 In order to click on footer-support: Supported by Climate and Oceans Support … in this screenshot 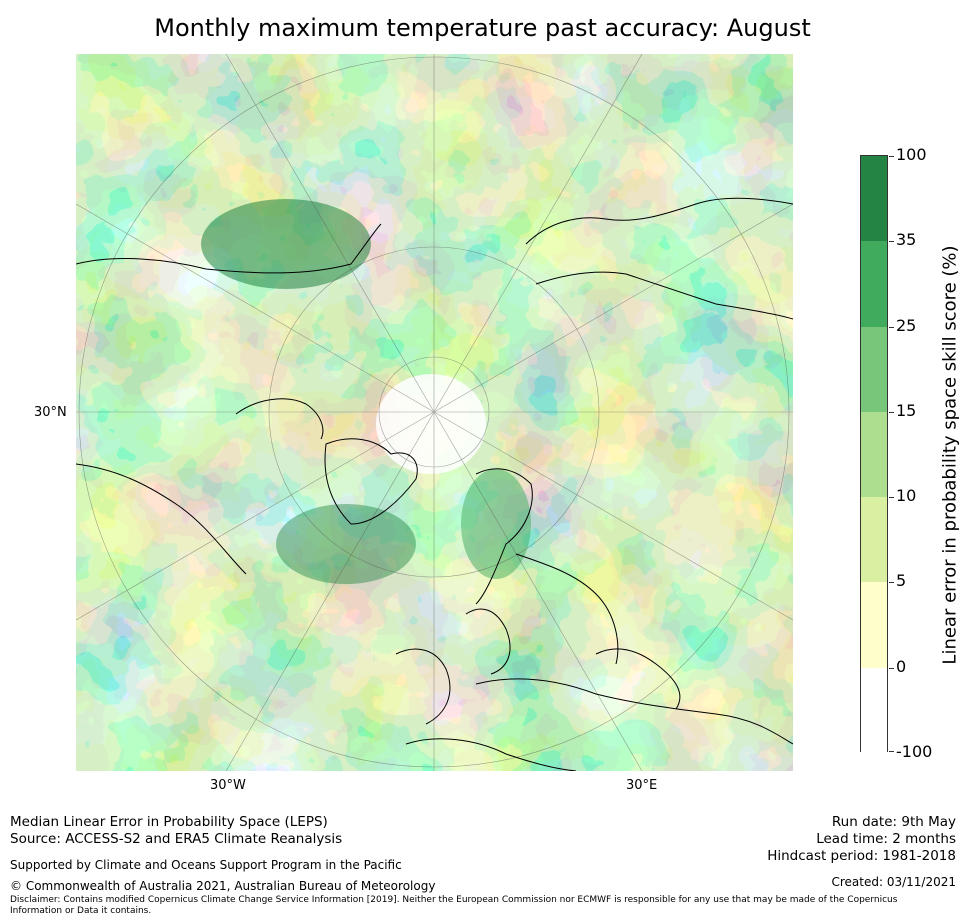, I will do `click(206, 865)`.